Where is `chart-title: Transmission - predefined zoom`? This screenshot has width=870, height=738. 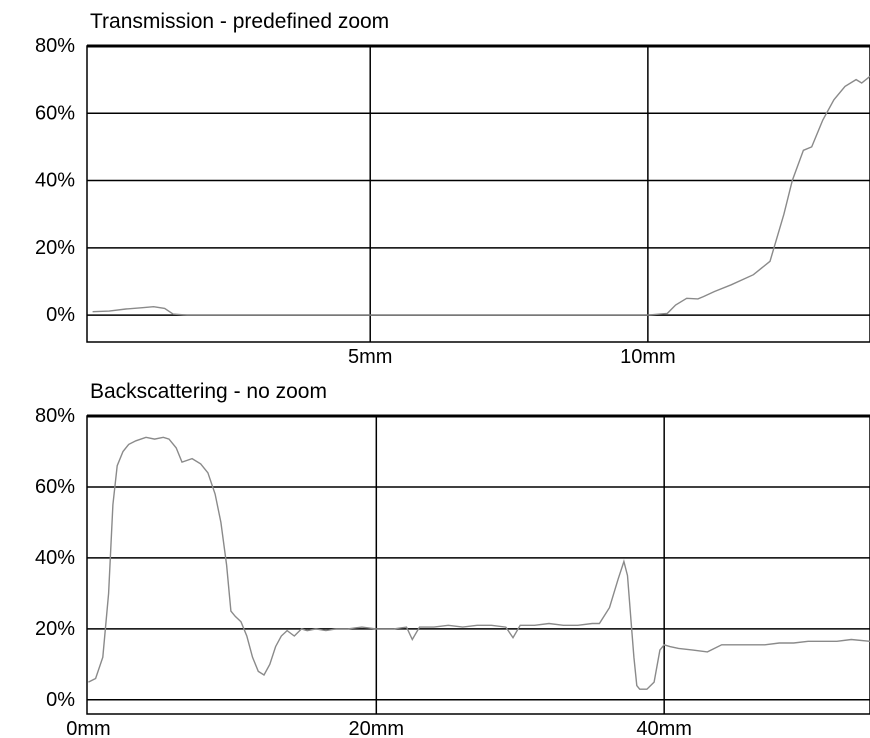 chart-title: Transmission - predefined zoom is located at coordinates (239, 21).